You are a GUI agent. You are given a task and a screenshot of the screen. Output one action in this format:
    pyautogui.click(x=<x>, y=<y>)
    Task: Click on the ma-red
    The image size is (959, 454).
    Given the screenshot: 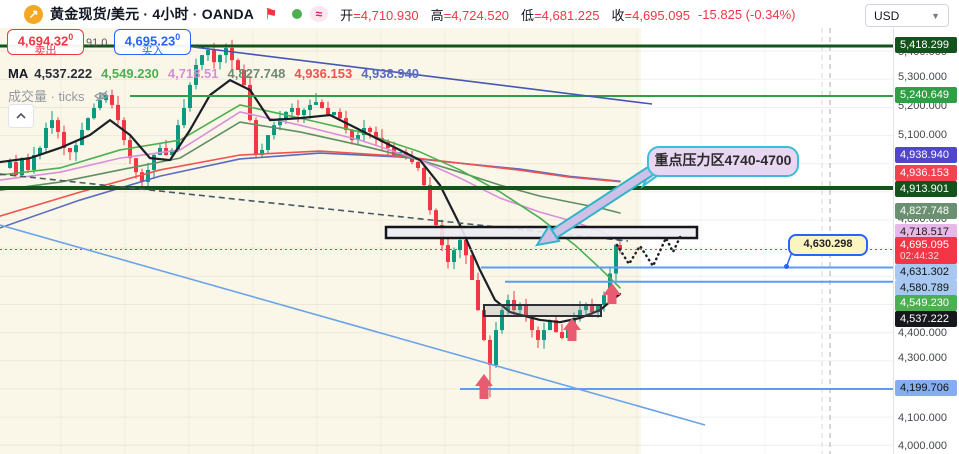 What is the action you would take?
    pyautogui.click(x=310, y=183)
    